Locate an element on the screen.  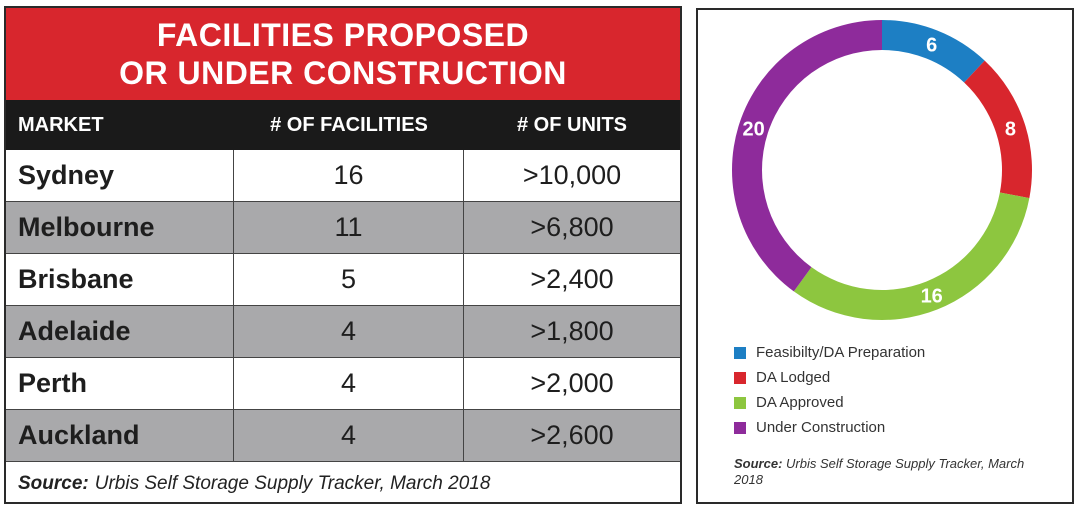
table-row: Brisbane 5 >2,400 is located at coordinates (343, 280).